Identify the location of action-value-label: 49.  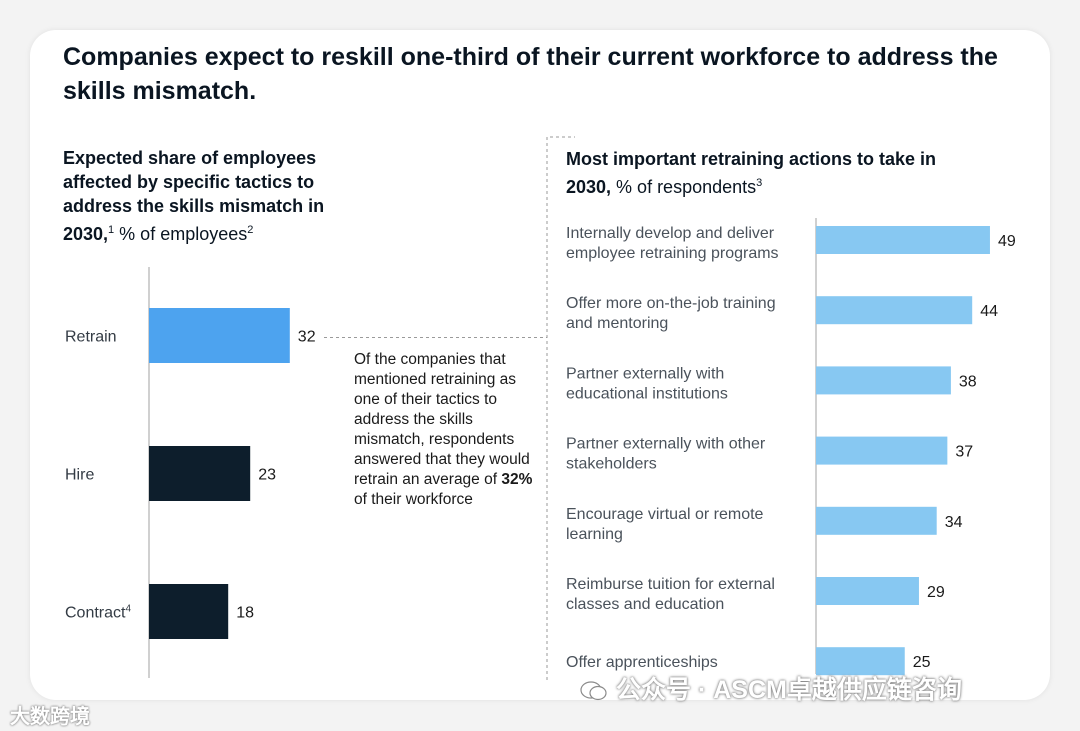
(1007, 241).